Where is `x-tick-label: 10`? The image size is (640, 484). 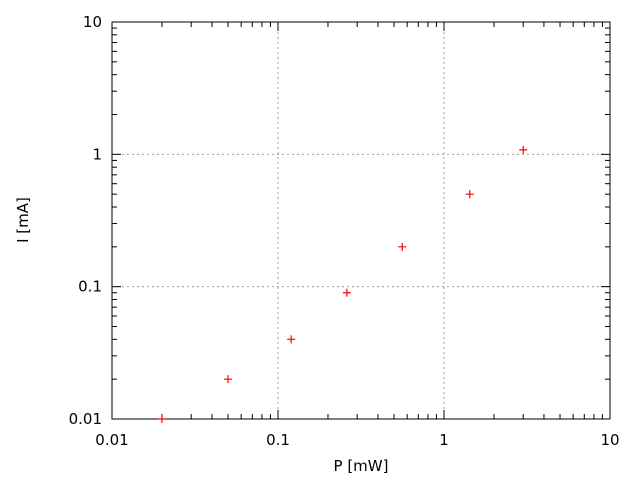
x-tick-label: 10 is located at coordinates (609, 440).